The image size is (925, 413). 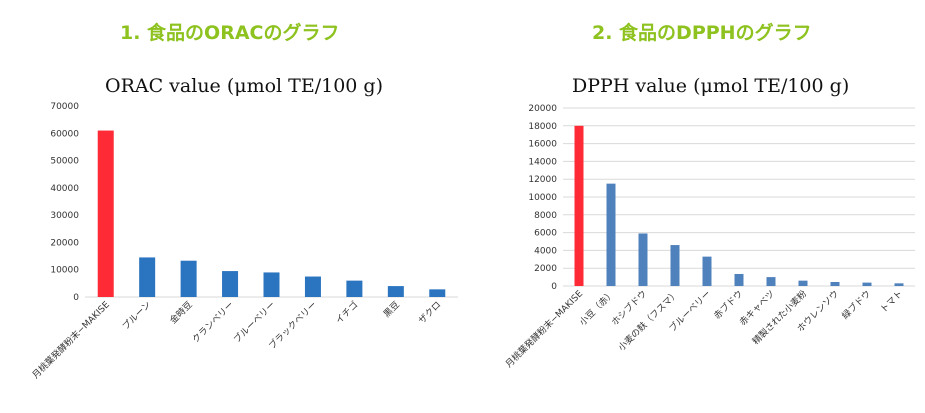 What do you see at coordinates (649, 321) in the screenshot?
I see `dpph-category-label: 小麦の麸（フスマ）` at bounding box center [649, 321].